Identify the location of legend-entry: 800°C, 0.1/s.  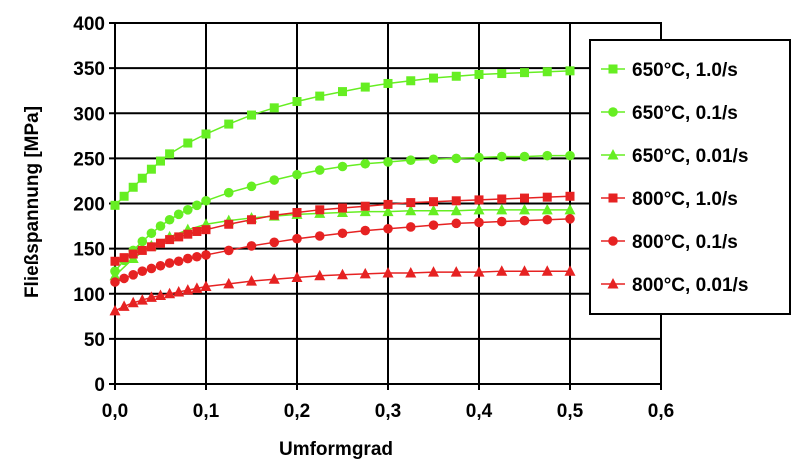
(669, 242).